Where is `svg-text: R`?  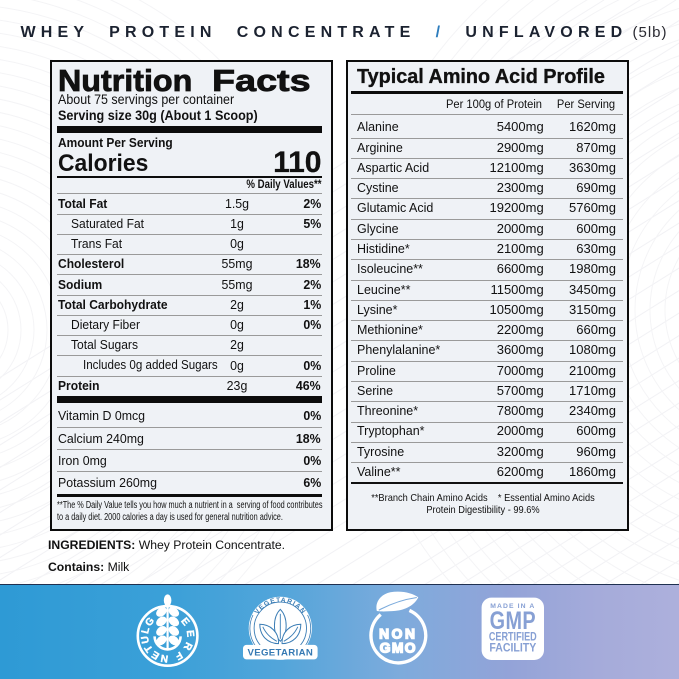 svg-text: R is located at coordinates (186, 646).